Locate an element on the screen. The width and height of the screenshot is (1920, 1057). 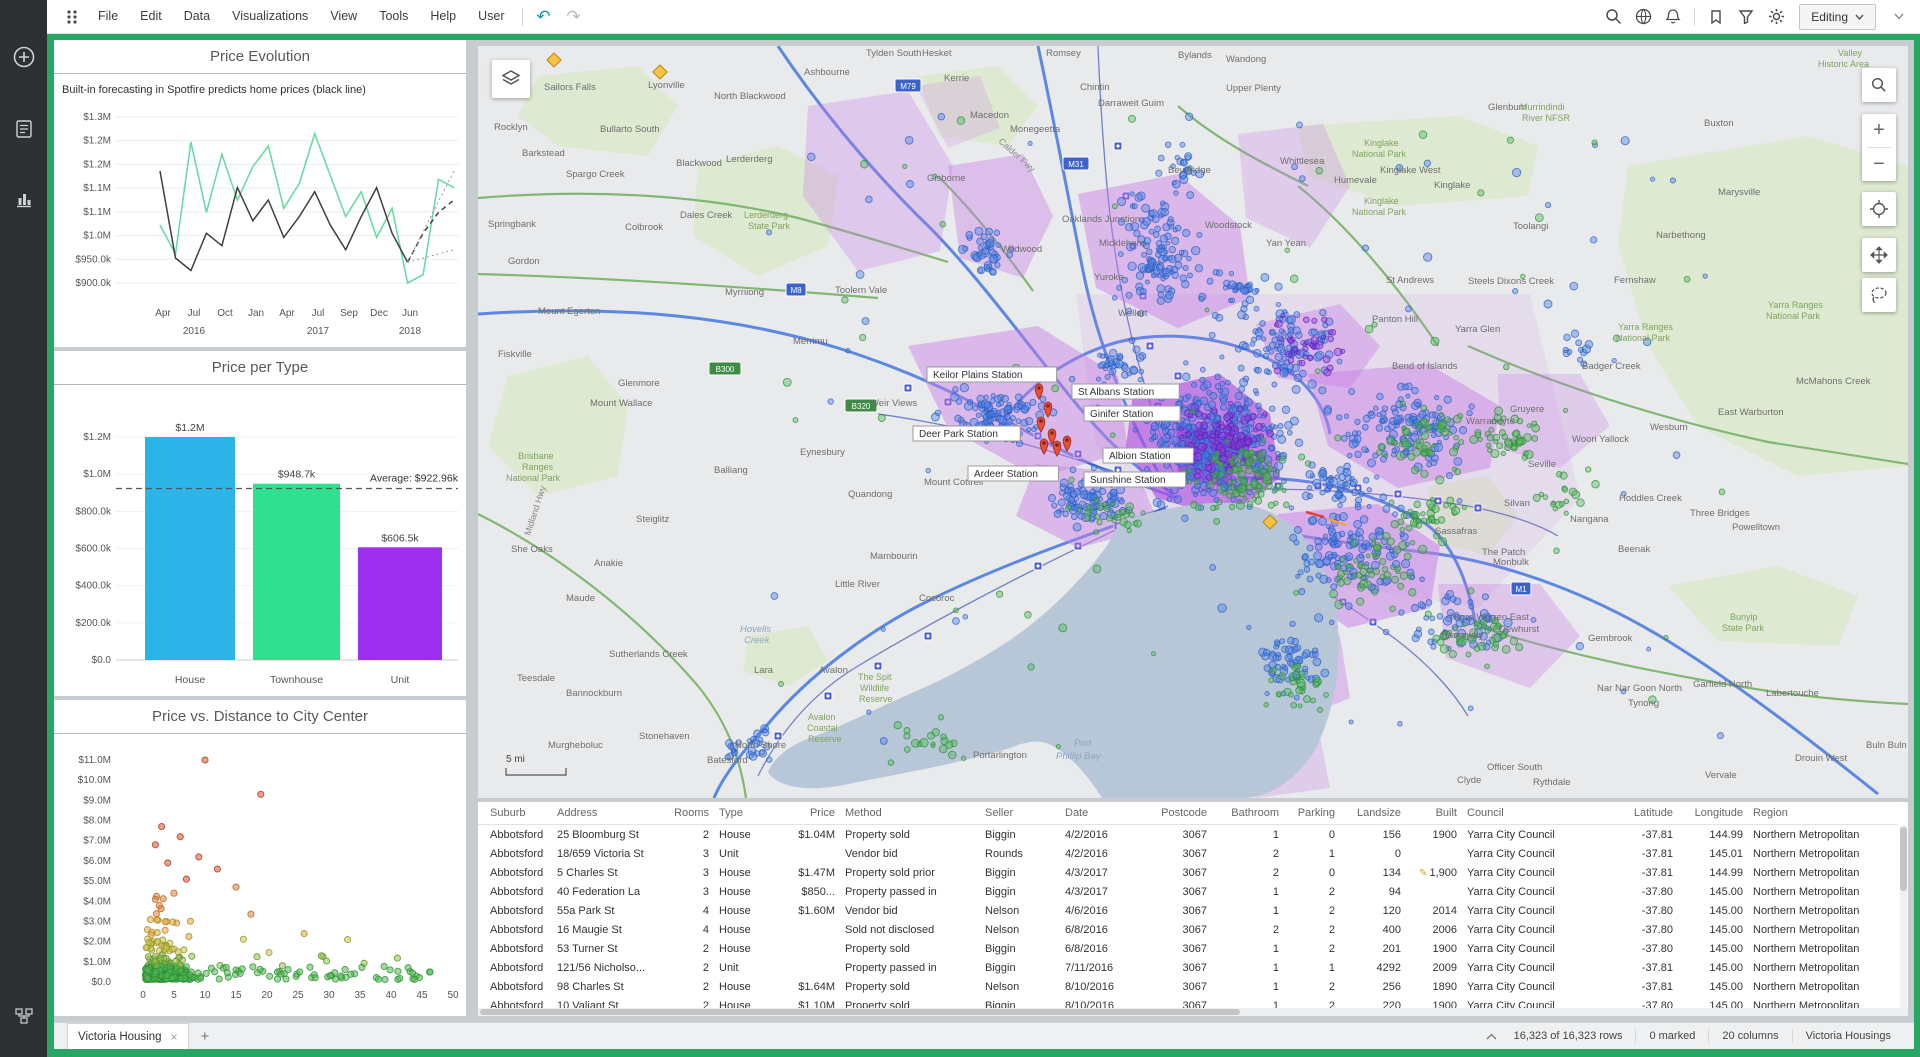
add-visualization-button is located at coordinates (23, 57).